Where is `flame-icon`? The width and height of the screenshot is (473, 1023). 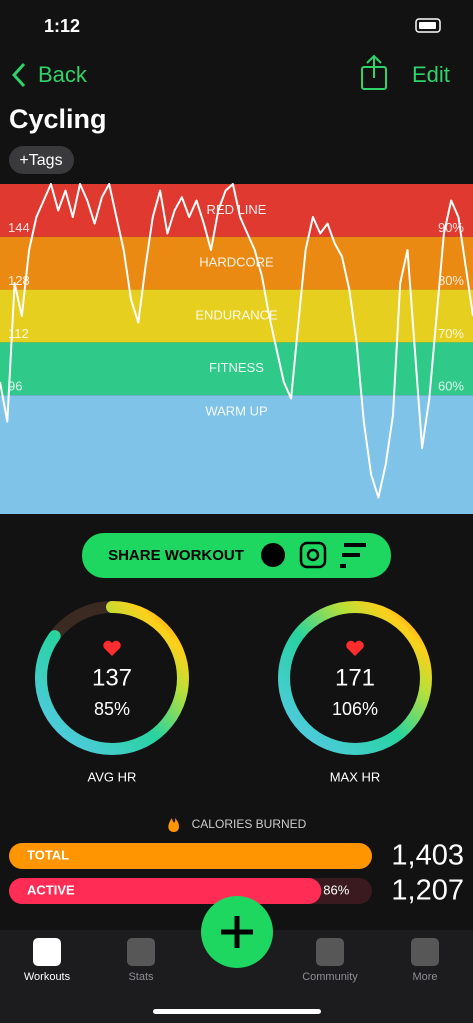
flame-icon is located at coordinates (174, 825).